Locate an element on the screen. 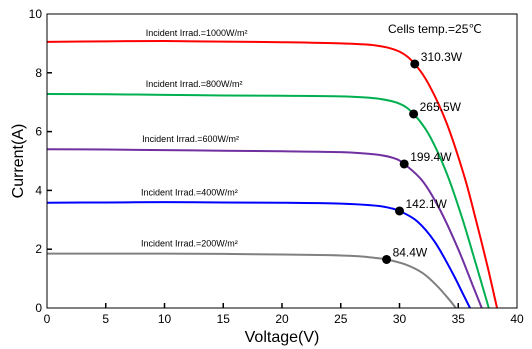 Image resolution: width=532 pixels, height=349 pixels. y-tick-label-1: 2 is located at coordinates (38, 249).